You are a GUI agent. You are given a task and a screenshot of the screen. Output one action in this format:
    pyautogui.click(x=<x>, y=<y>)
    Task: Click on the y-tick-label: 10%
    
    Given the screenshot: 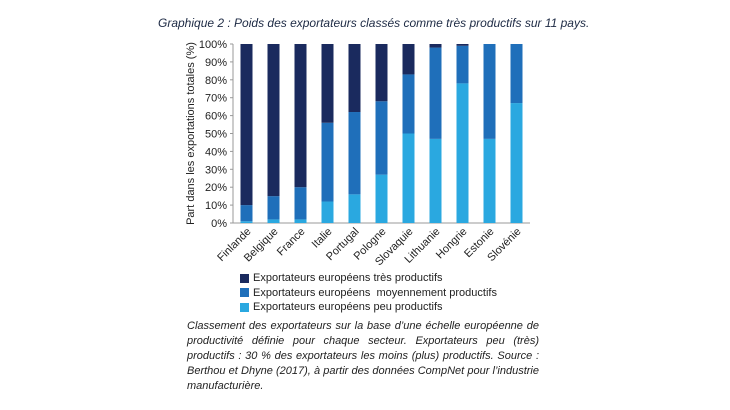 What is the action you would take?
    pyautogui.click(x=216, y=206)
    